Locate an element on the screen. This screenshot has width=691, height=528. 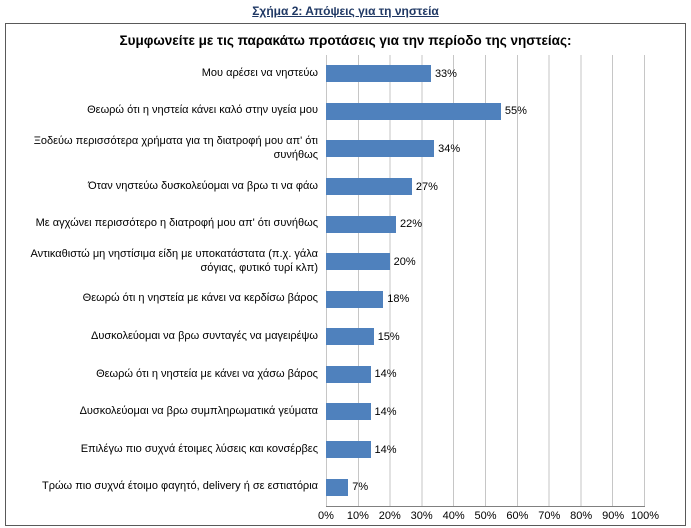
value-label: 34% is located at coordinates (449, 148).